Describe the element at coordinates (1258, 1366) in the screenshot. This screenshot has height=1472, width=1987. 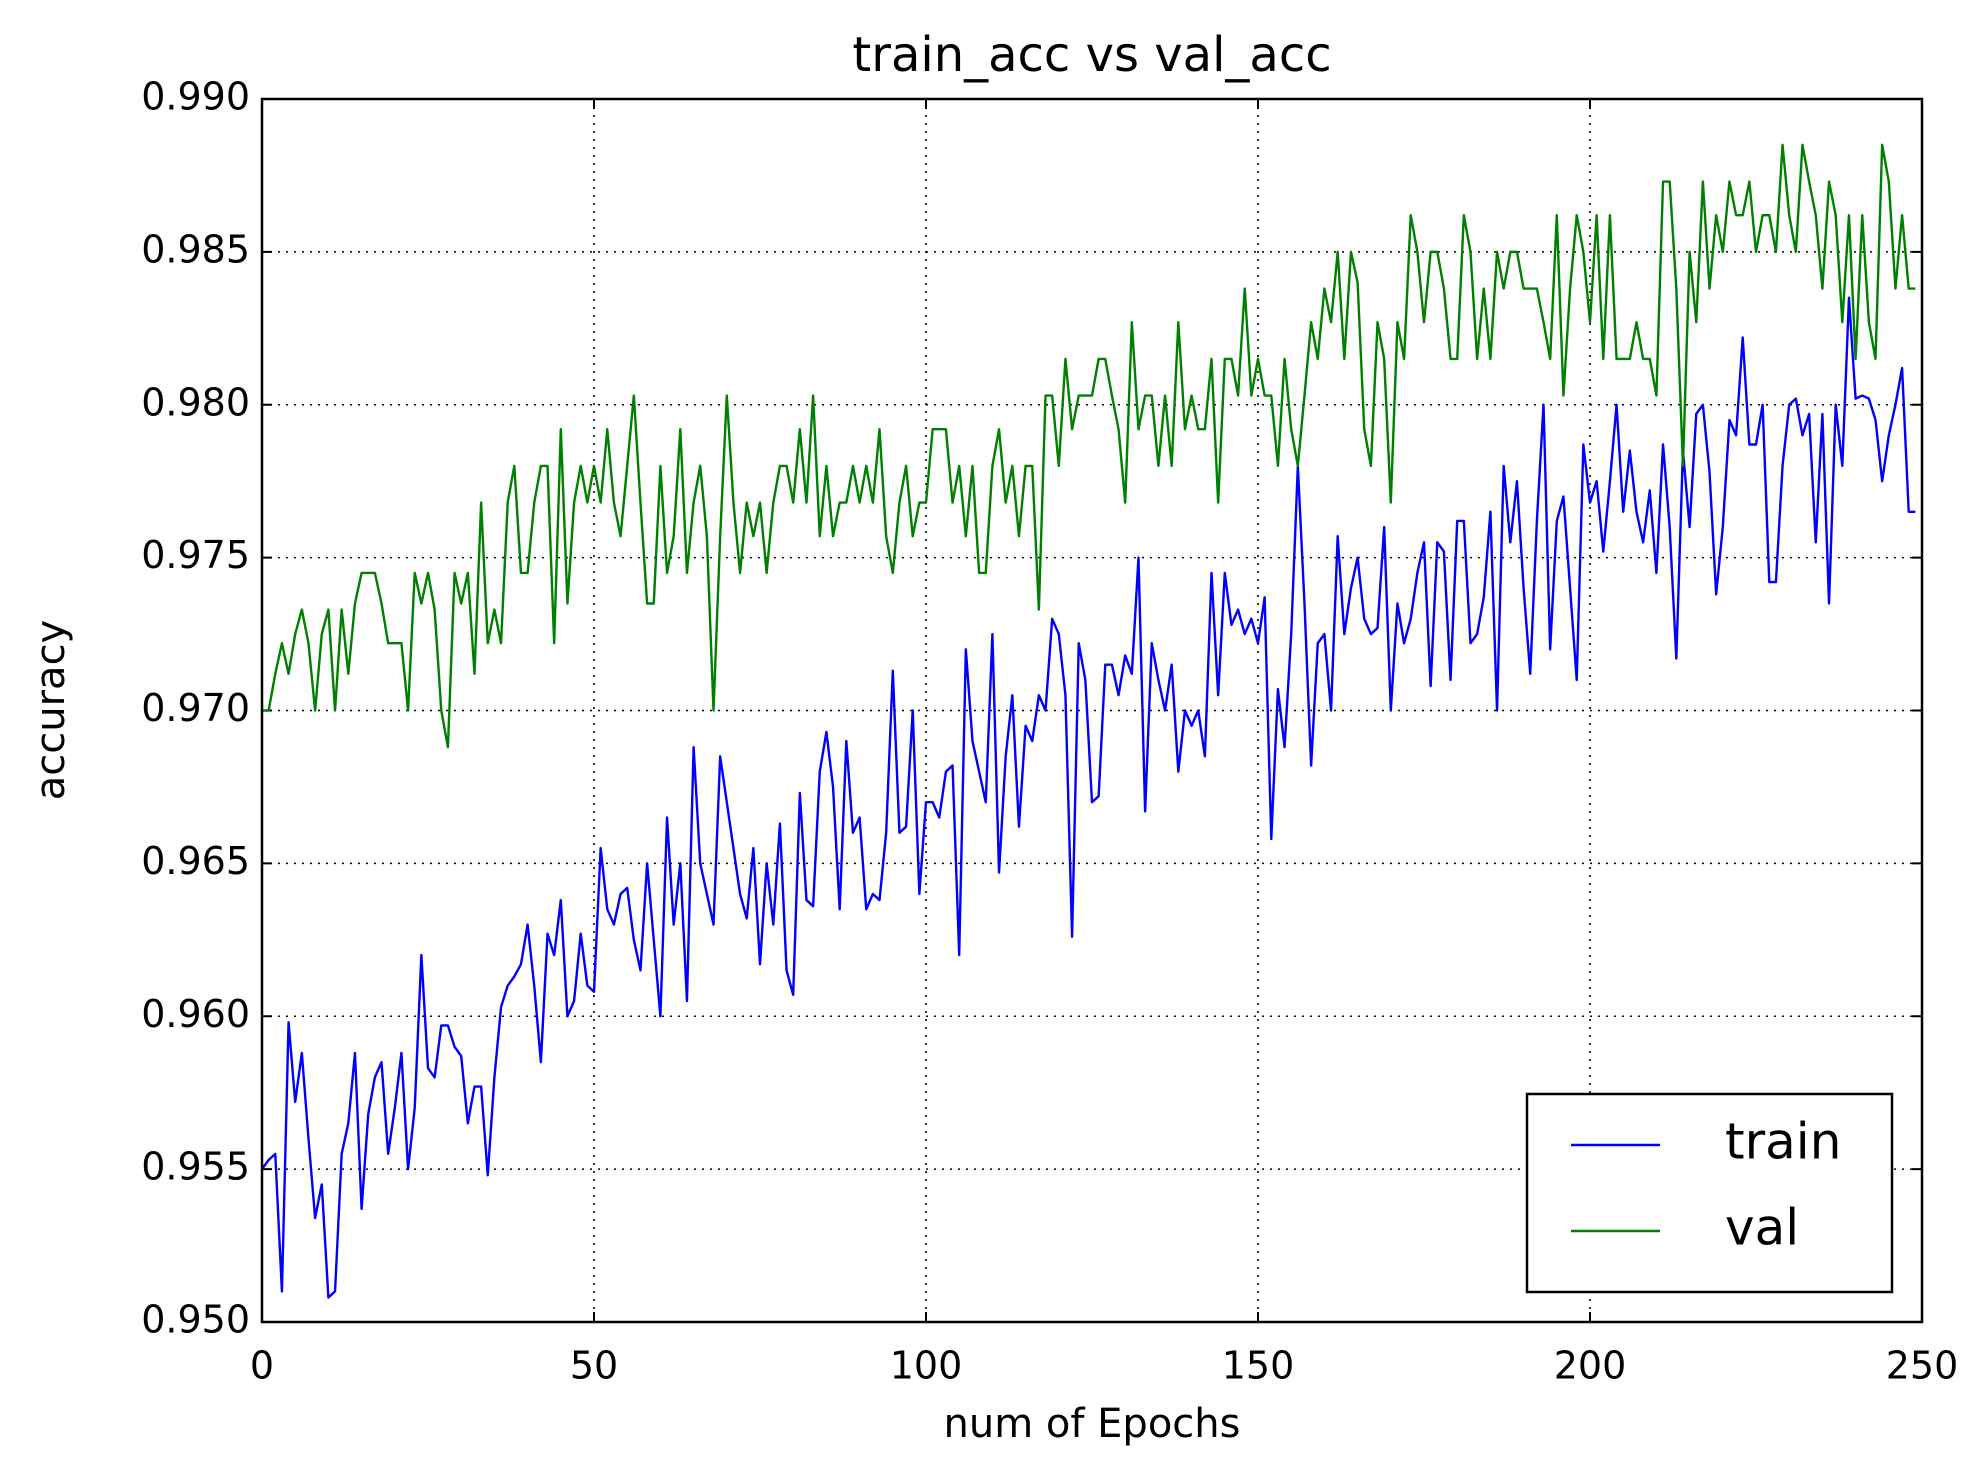
I see `x-tick-label: 150` at that location.